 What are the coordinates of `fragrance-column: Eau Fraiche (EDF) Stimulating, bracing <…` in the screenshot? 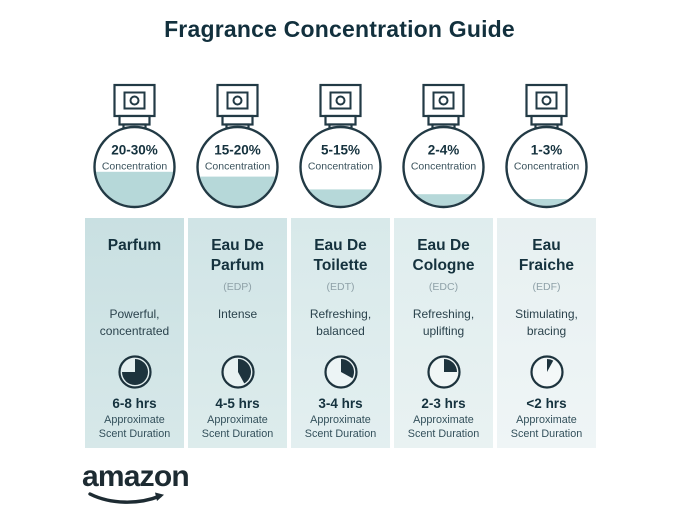 It's located at (546, 333).